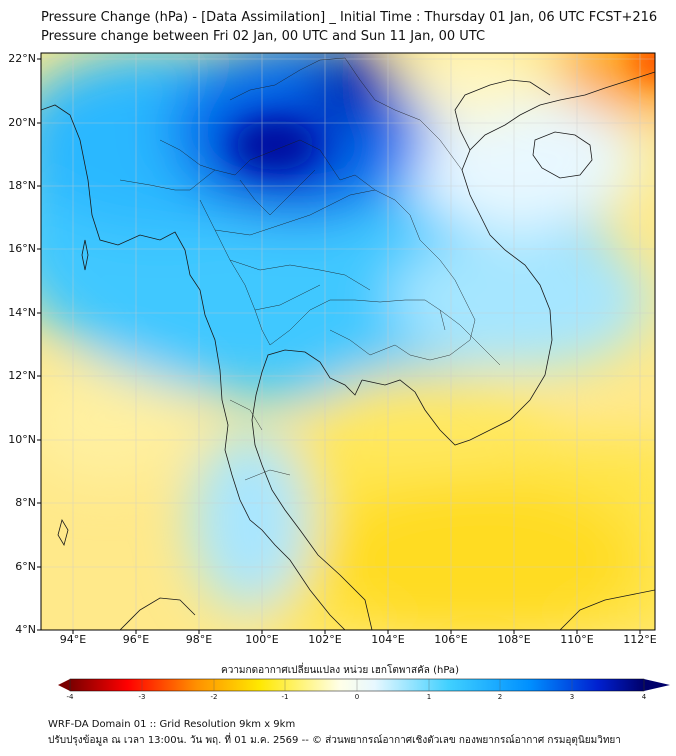 This screenshot has height=756, width=676. What do you see at coordinates (562, 155) in the screenshot?
I see `hainan-island` at bounding box center [562, 155].